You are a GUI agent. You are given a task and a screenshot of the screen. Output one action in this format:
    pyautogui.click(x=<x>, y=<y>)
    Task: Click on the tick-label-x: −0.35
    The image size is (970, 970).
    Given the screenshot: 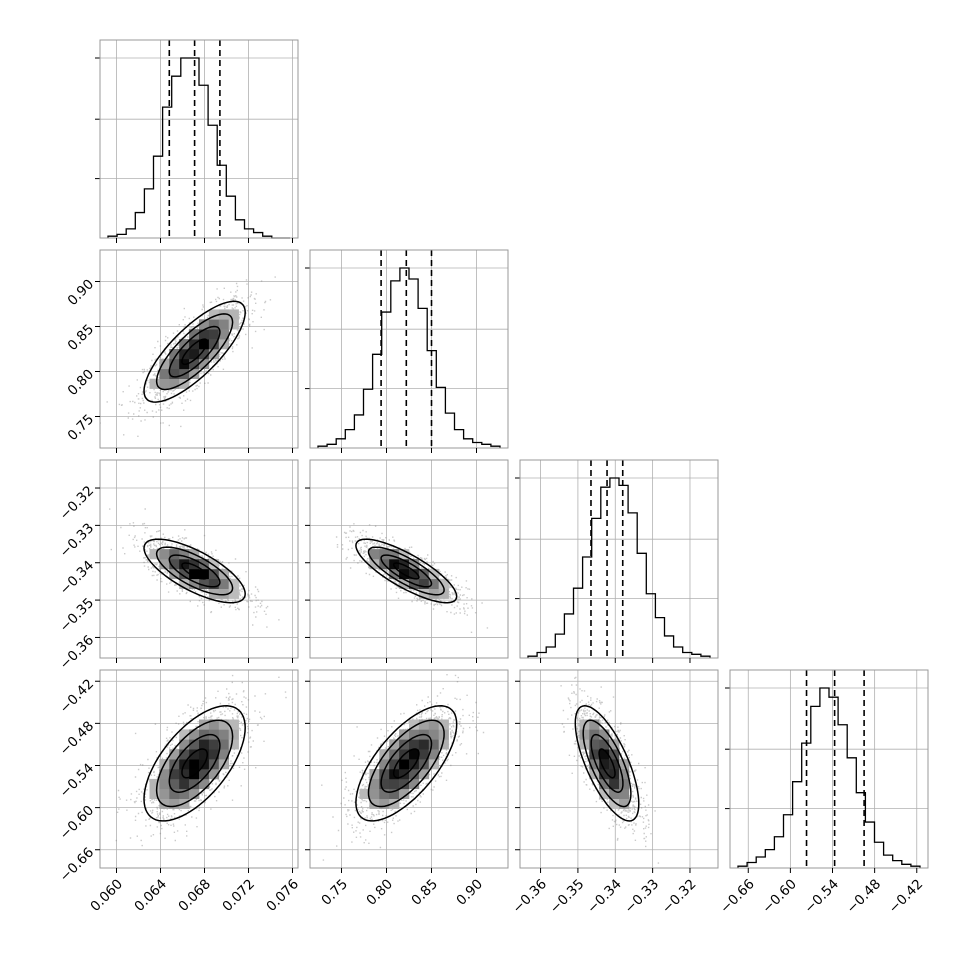 What is the action you would take?
    pyautogui.click(x=567, y=896)
    